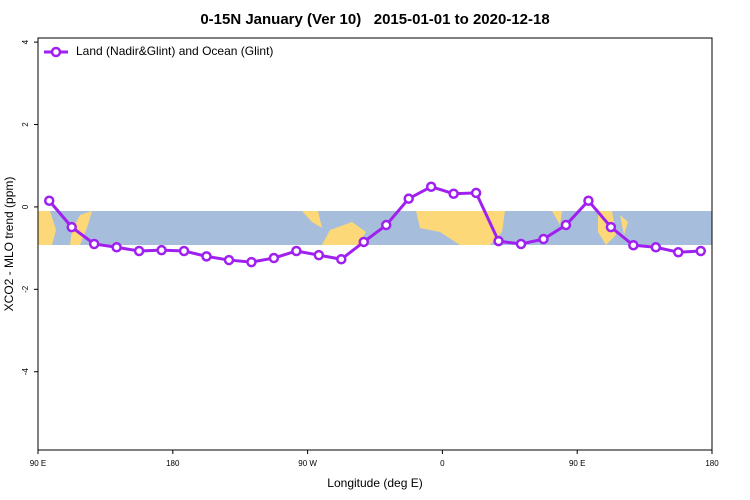  I want to click on y-axis-label: XCO2 - MLO trend (ppm), so click(9, 244).